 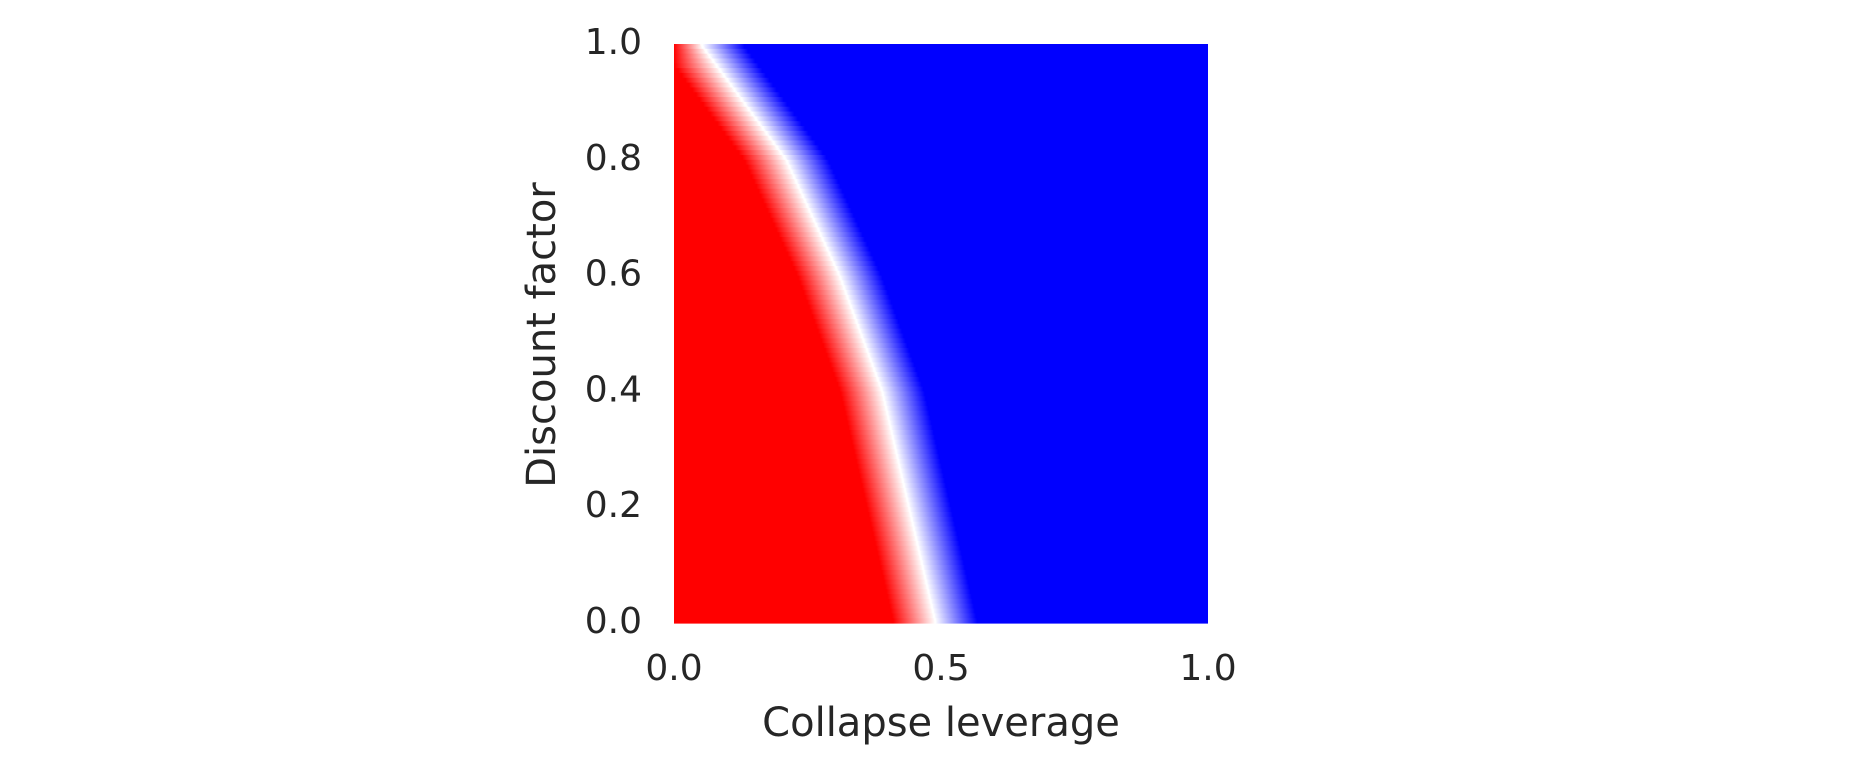 What do you see at coordinates (940, 668) in the screenshot?
I see `x-tick-label: 0.5` at bounding box center [940, 668].